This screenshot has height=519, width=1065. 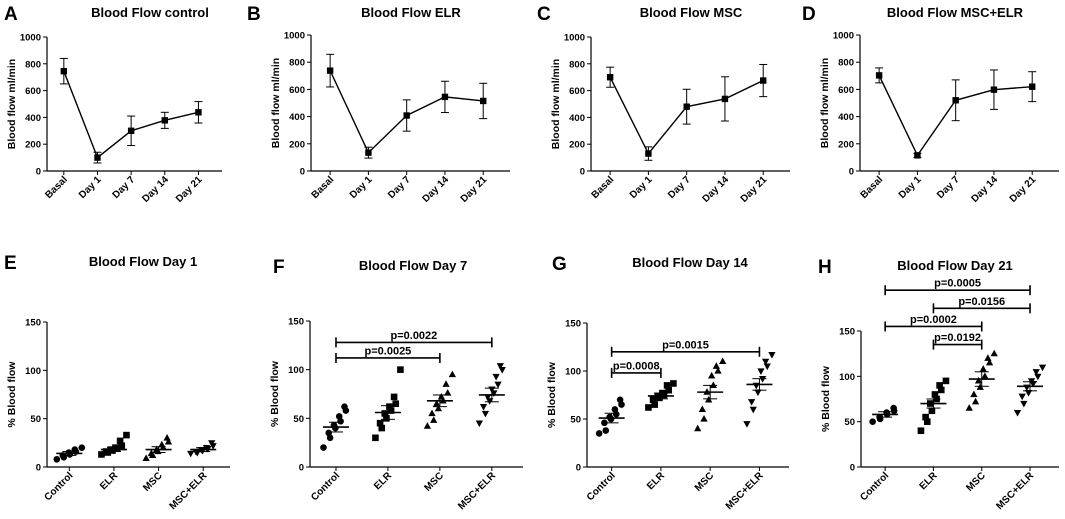 I want to click on y-tick-label: 400, so click(x=33, y=118).